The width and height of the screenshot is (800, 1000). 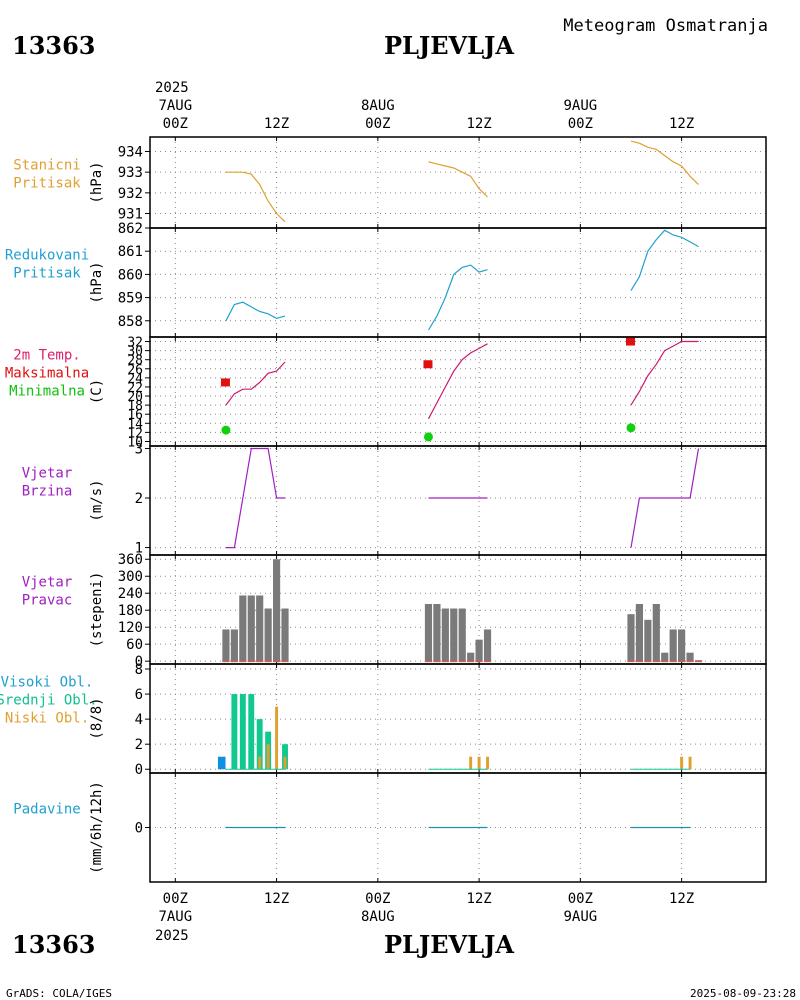 What do you see at coordinates (47, 683) in the screenshot?
I see `panel-label: Visoki Obl.` at bounding box center [47, 683].